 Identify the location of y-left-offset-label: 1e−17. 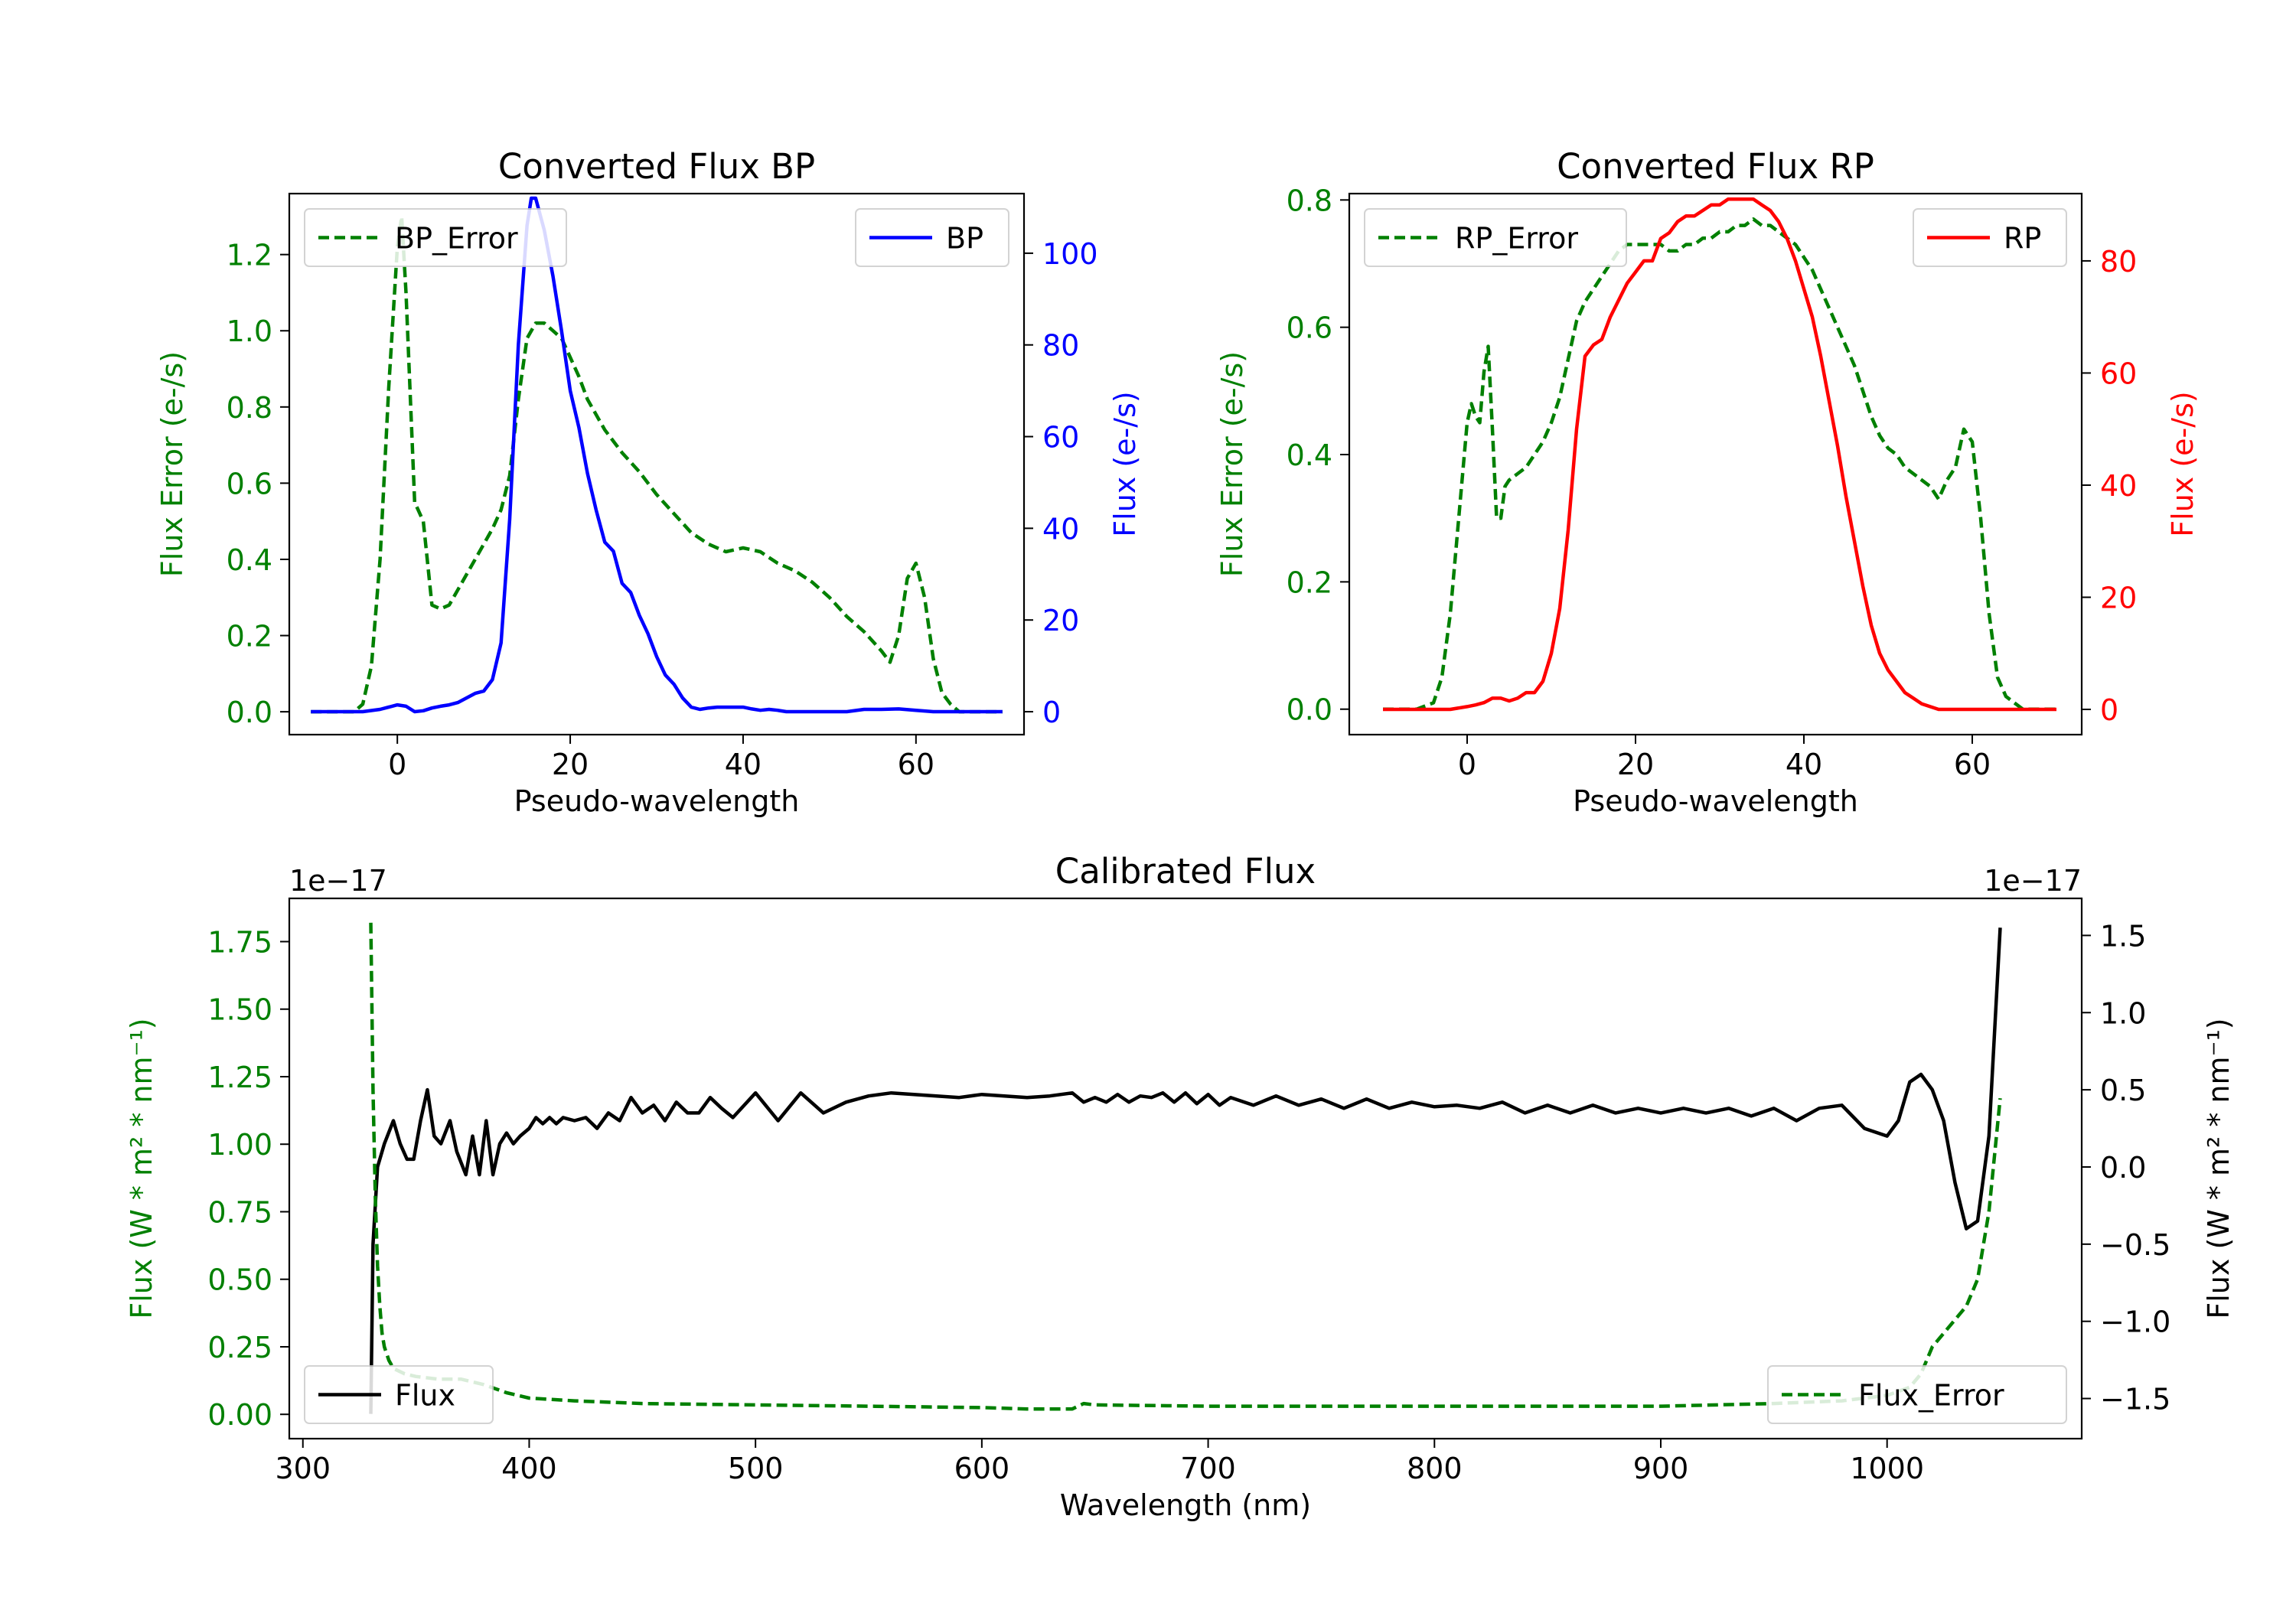
(338, 881).